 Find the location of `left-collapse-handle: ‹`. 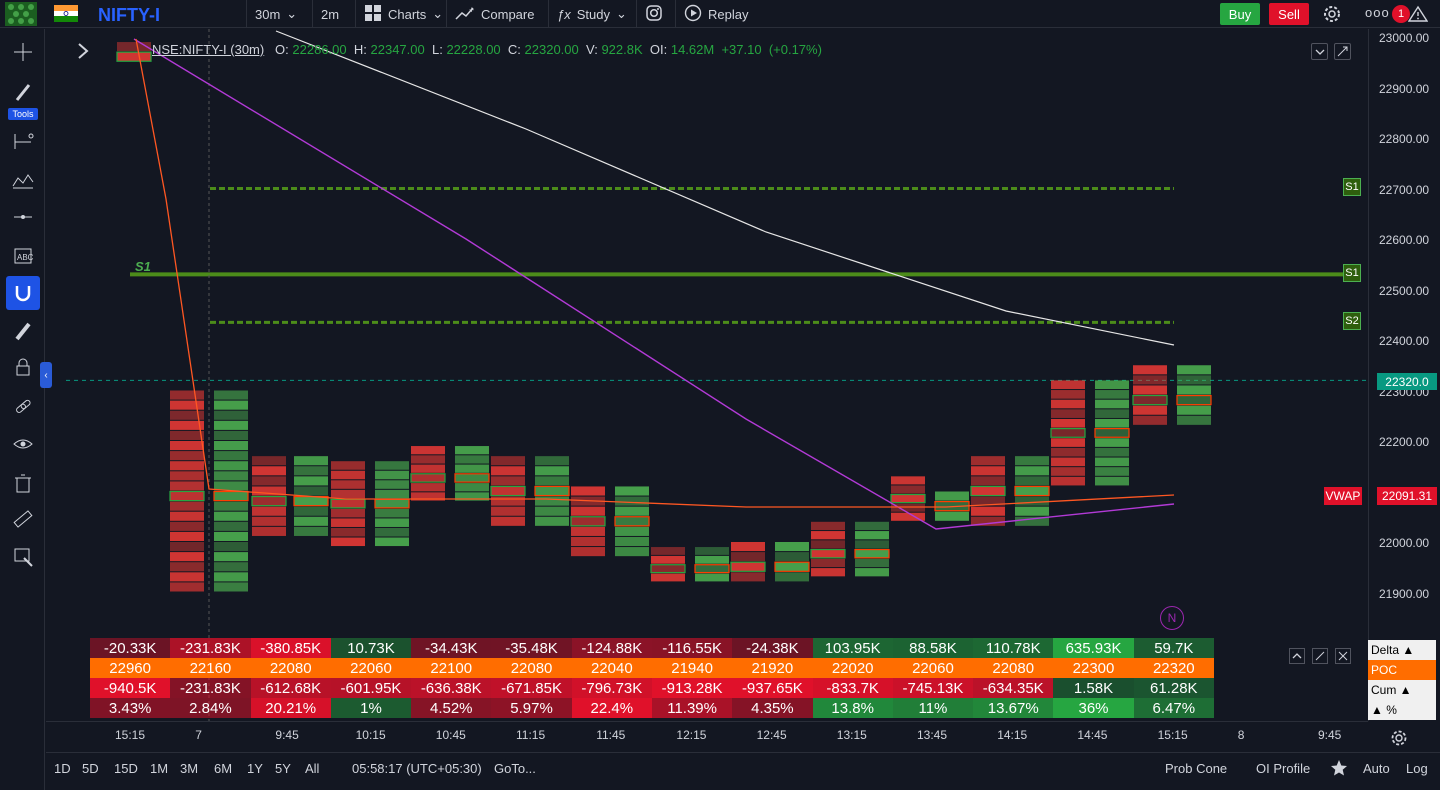

left-collapse-handle: ‹ is located at coordinates (46, 375).